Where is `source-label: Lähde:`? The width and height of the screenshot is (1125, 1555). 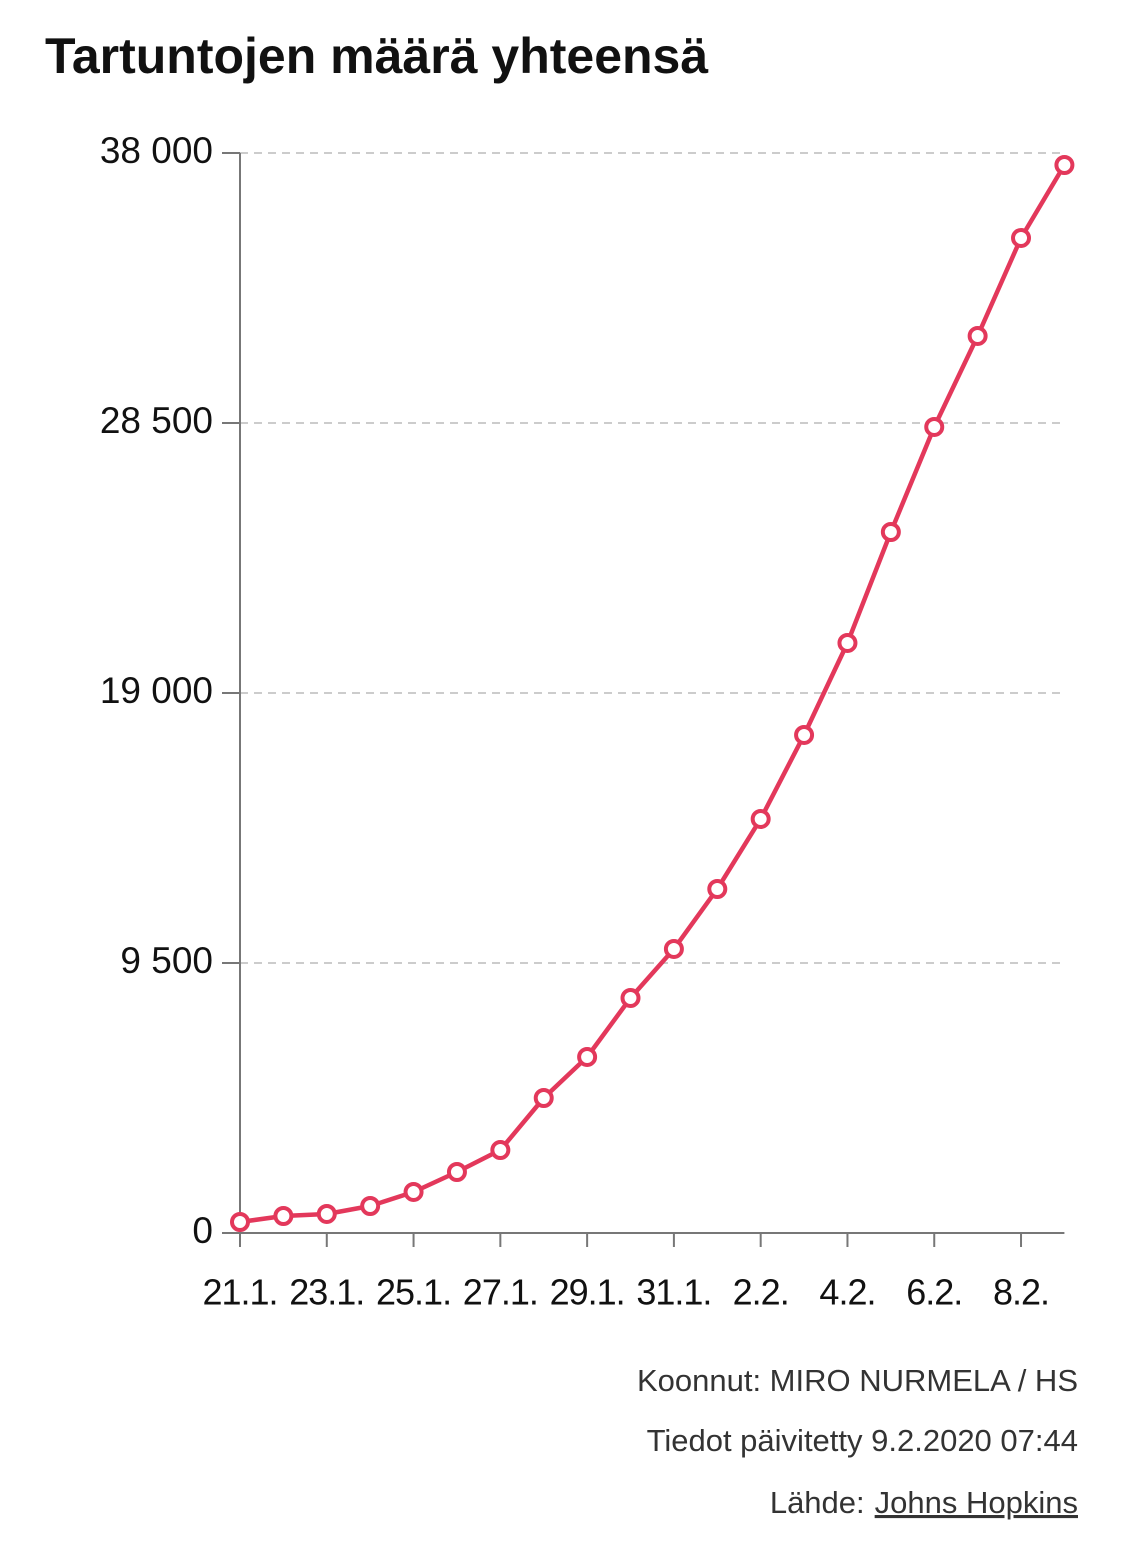 source-label: Lähde: is located at coordinates (817, 1502).